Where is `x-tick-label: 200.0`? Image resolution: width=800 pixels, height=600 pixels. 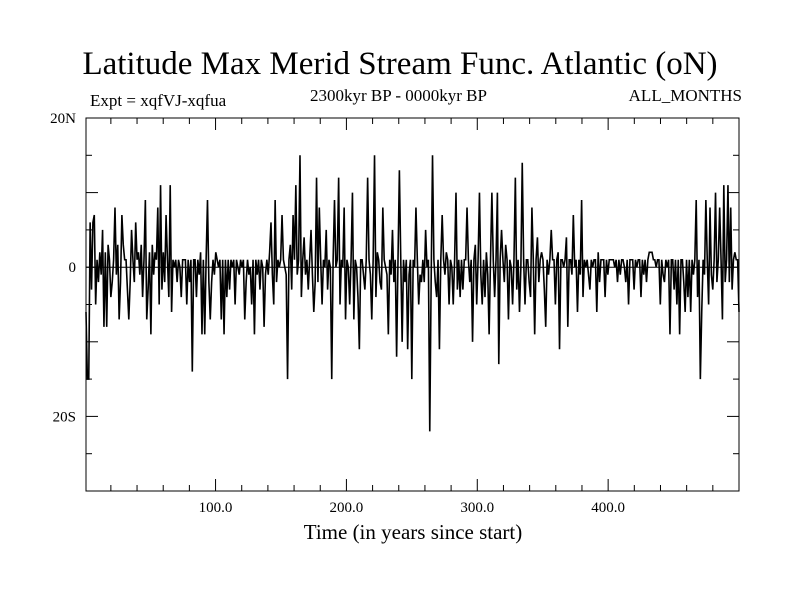
x-tick-label: 200.0 is located at coordinates (347, 508).